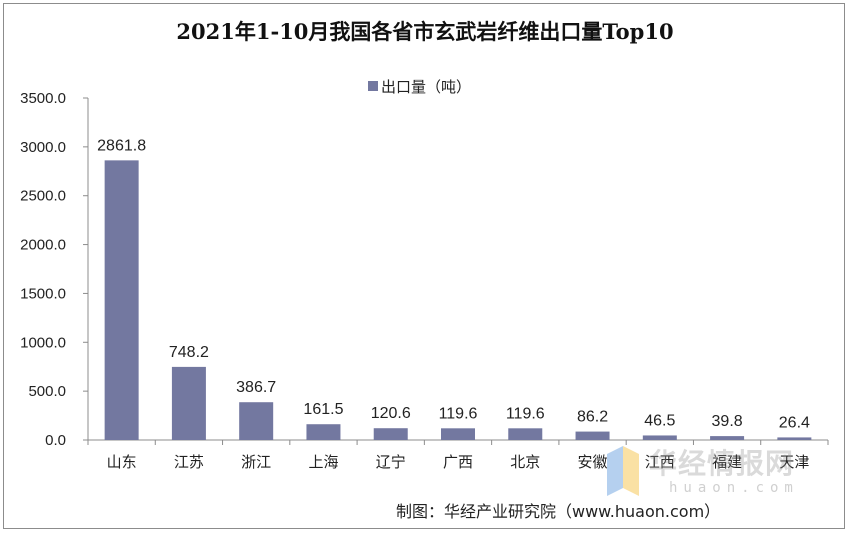  I want to click on x-tick-labels: 山东 江苏 浙江 上海 辽宁 广西 北京 安徽 江西 福建 天津, so click(458, 462).